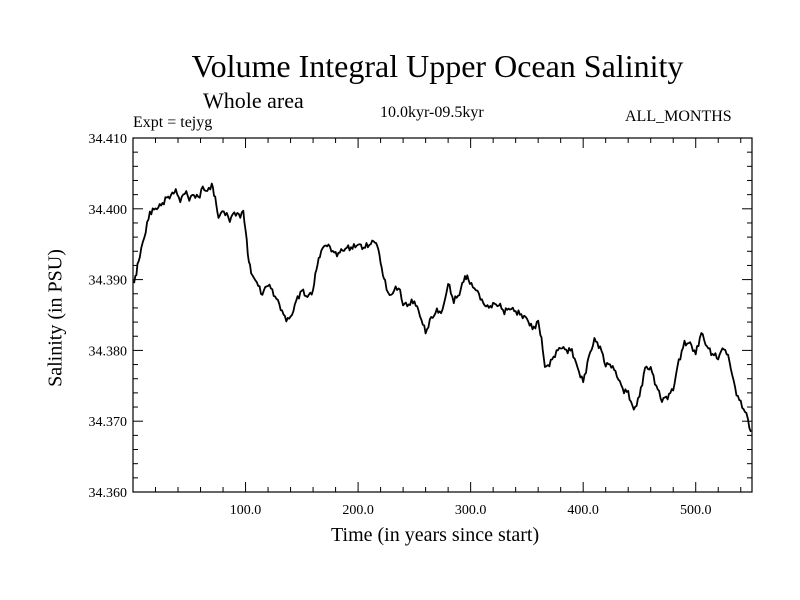 The height and width of the screenshot is (600, 800). What do you see at coordinates (583, 510) in the screenshot?
I see `x-tick-label: 400.0` at bounding box center [583, 510].